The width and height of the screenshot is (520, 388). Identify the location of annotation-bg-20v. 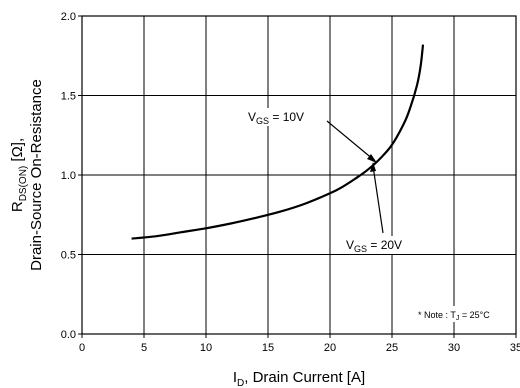
(383, 245).